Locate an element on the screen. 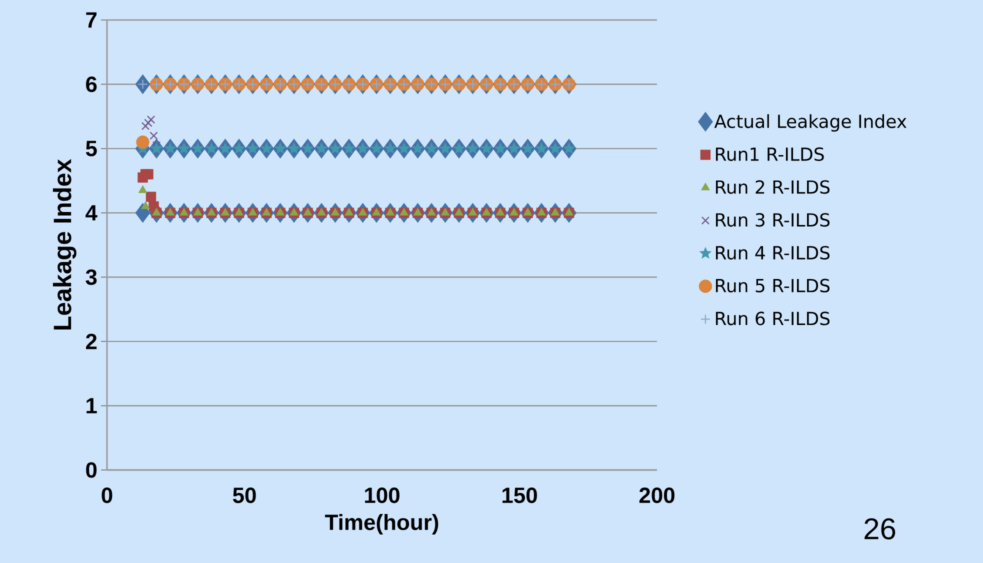 Image resolution: width=983 pixels, height=563 pixels. legend-label: Run 2 R-ILDS is located at coordinates (773, 187).